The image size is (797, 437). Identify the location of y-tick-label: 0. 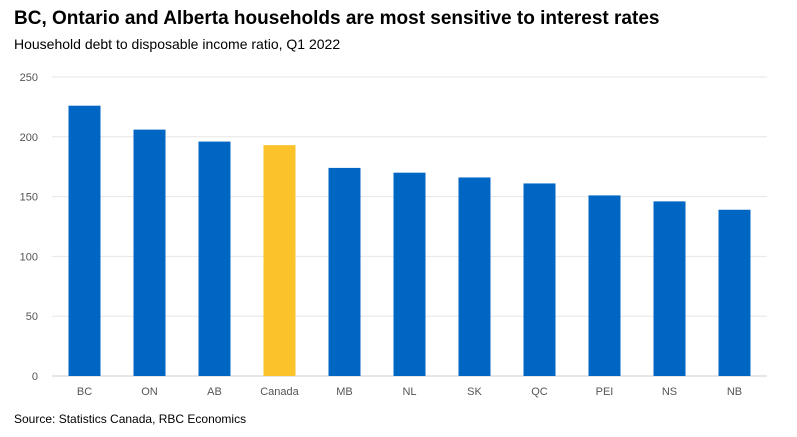
(35, 377).